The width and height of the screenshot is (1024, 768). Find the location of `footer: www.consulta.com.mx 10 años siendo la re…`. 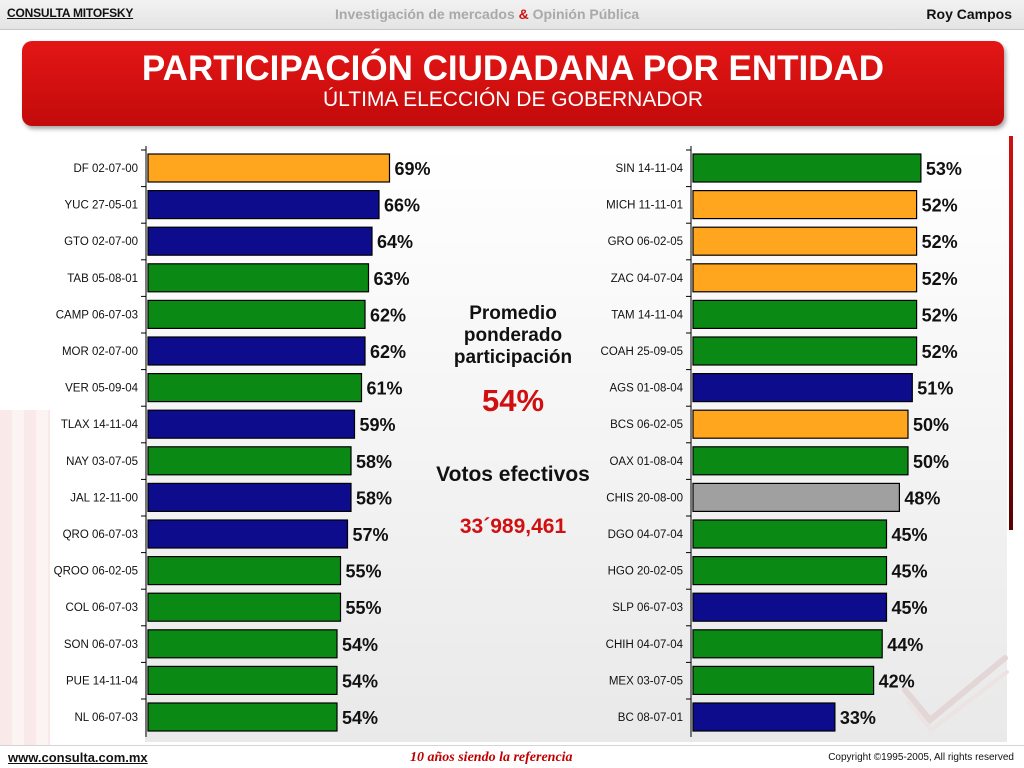

footer: www.consulta.com.mx 10 años siendo la re… is located at coordinates (512, 756).